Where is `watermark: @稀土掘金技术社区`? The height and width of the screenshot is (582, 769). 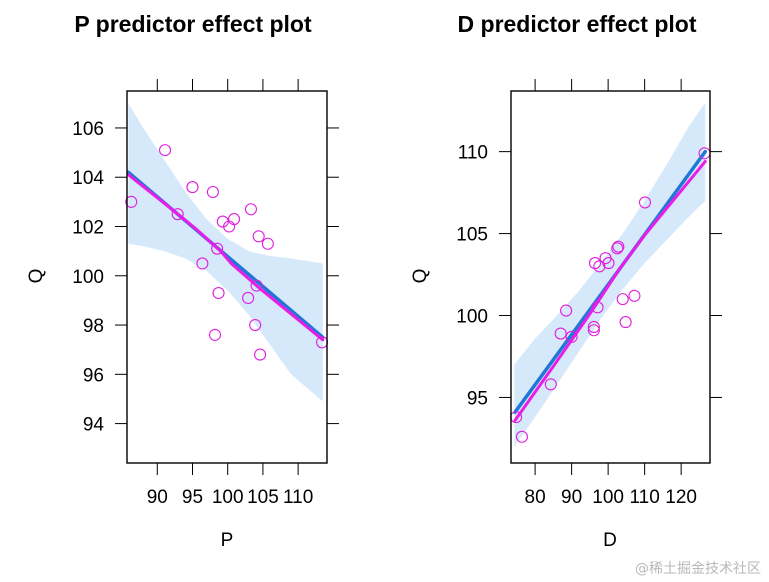 watermark: @稀土掘金技术社区 is located at coordinates (698, 569).